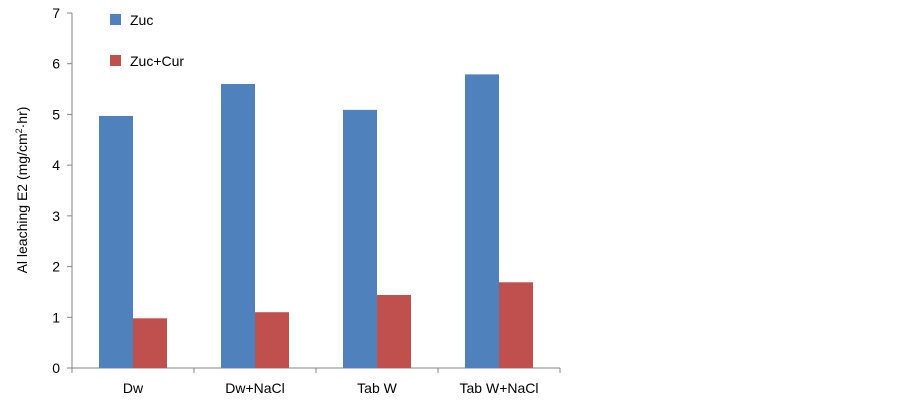 The width and height of the screenshot is (903, 411). I want to click on y-tick-label: 4, so click(56, 165).